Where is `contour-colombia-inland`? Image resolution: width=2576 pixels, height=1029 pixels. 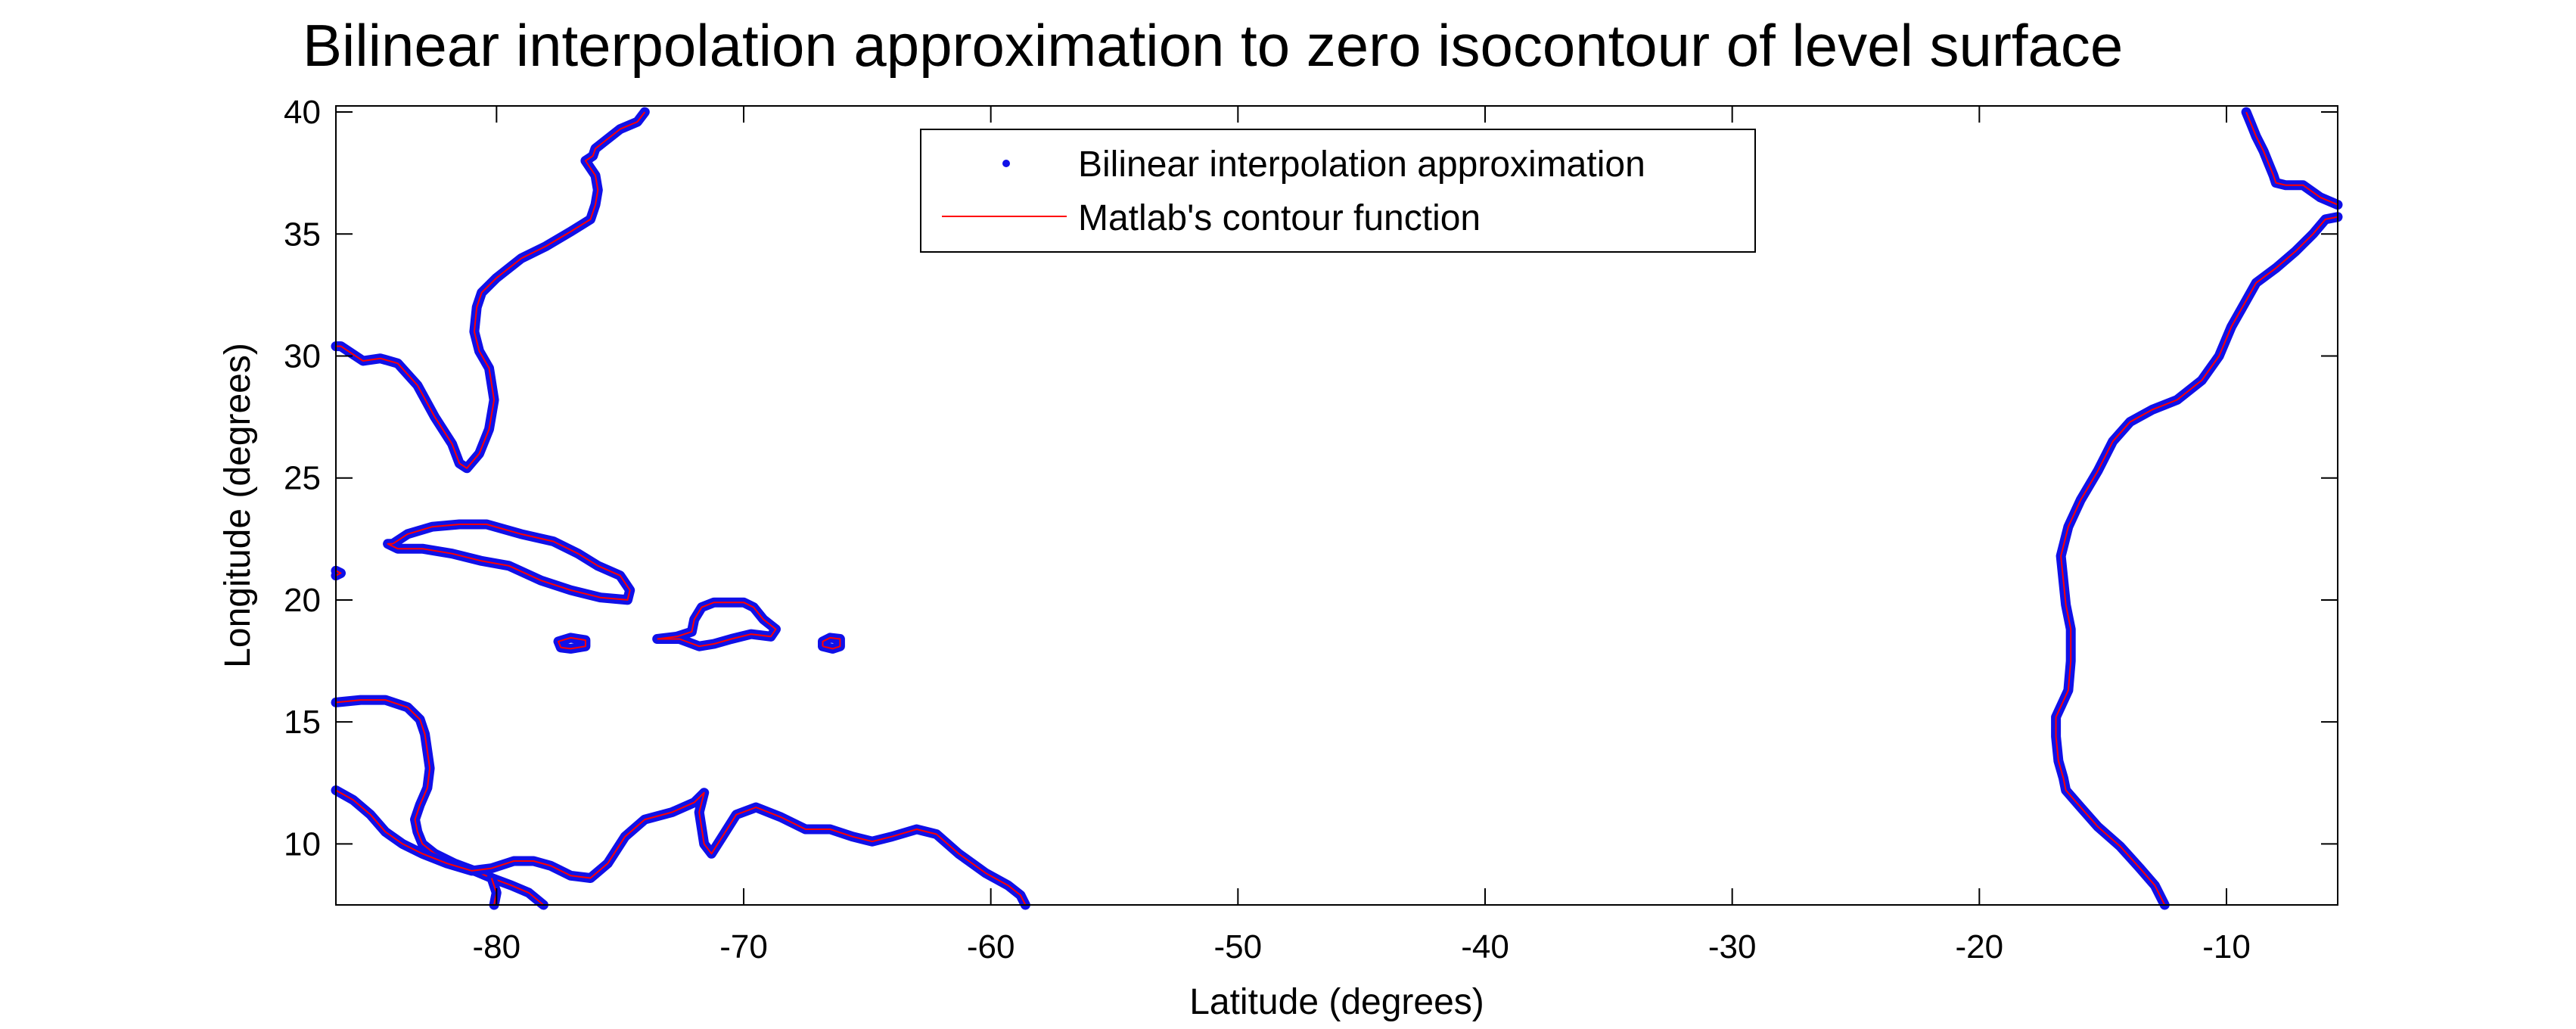
contour-colombia-inland is located at coordinates (494, 891).